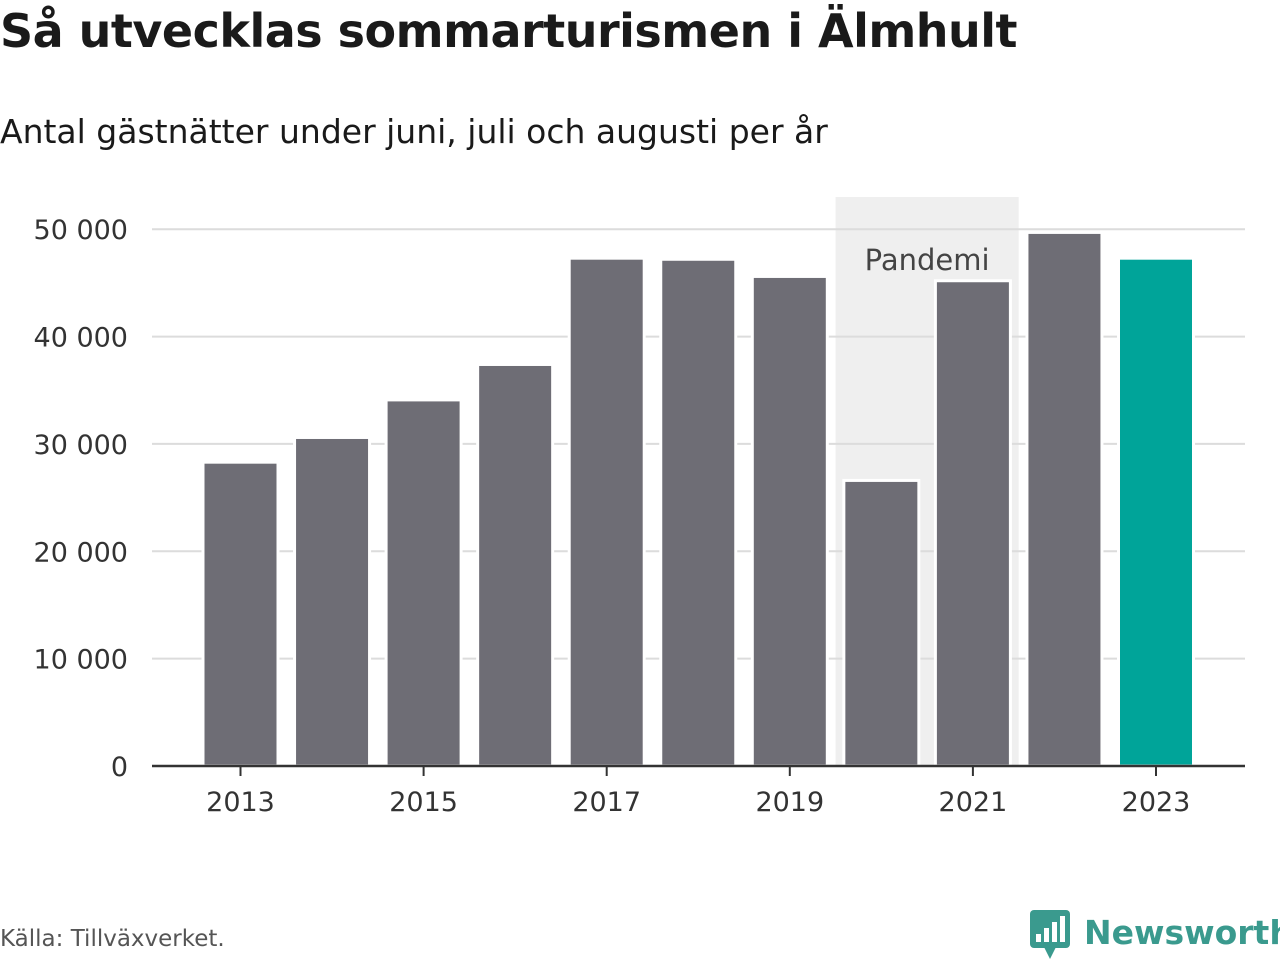 The height and width of the screenshot is (960, 1280). What do you see at coordinates (119, 767) in the screenshot?
I see `y-tick-label: 0` at bounding box center [119, 767].